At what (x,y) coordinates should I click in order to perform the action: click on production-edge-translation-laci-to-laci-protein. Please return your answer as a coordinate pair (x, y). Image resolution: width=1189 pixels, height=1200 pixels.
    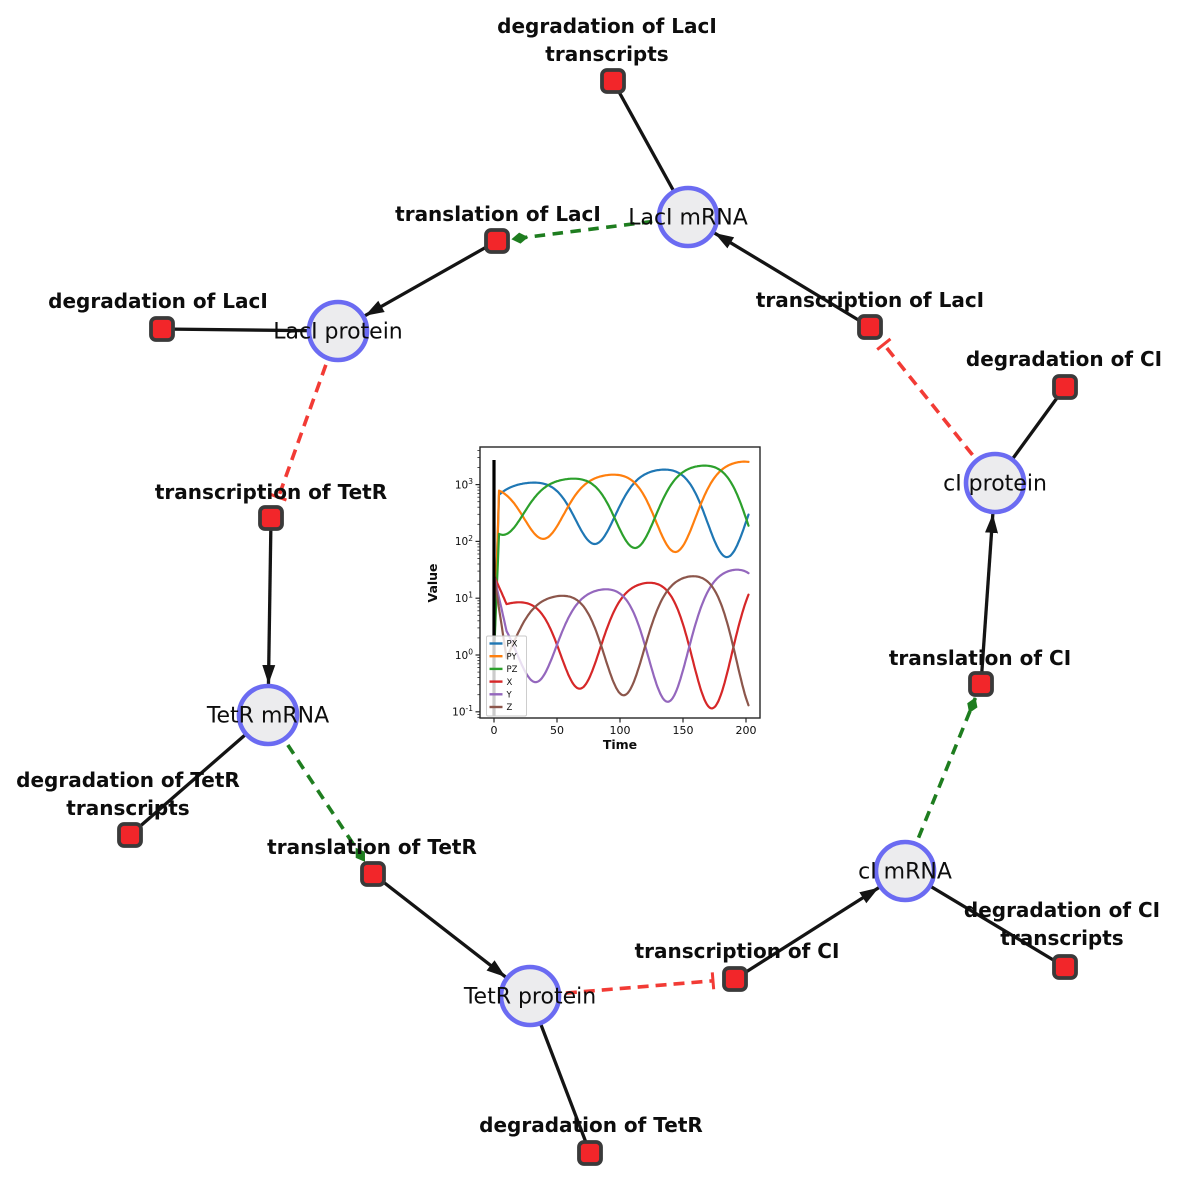
    Looking at the image, I should click on (431, 278).